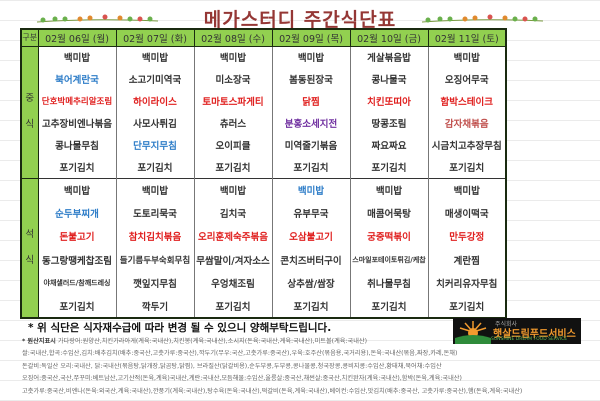  What do you see at coordinates (180, 328) in the screenshot?
I see `menu-change-notice: * 위 식단은 식자재수급에 따라 변경 될 수 있으니 양해부탁드립니다.` at bounding box center [180, 328].